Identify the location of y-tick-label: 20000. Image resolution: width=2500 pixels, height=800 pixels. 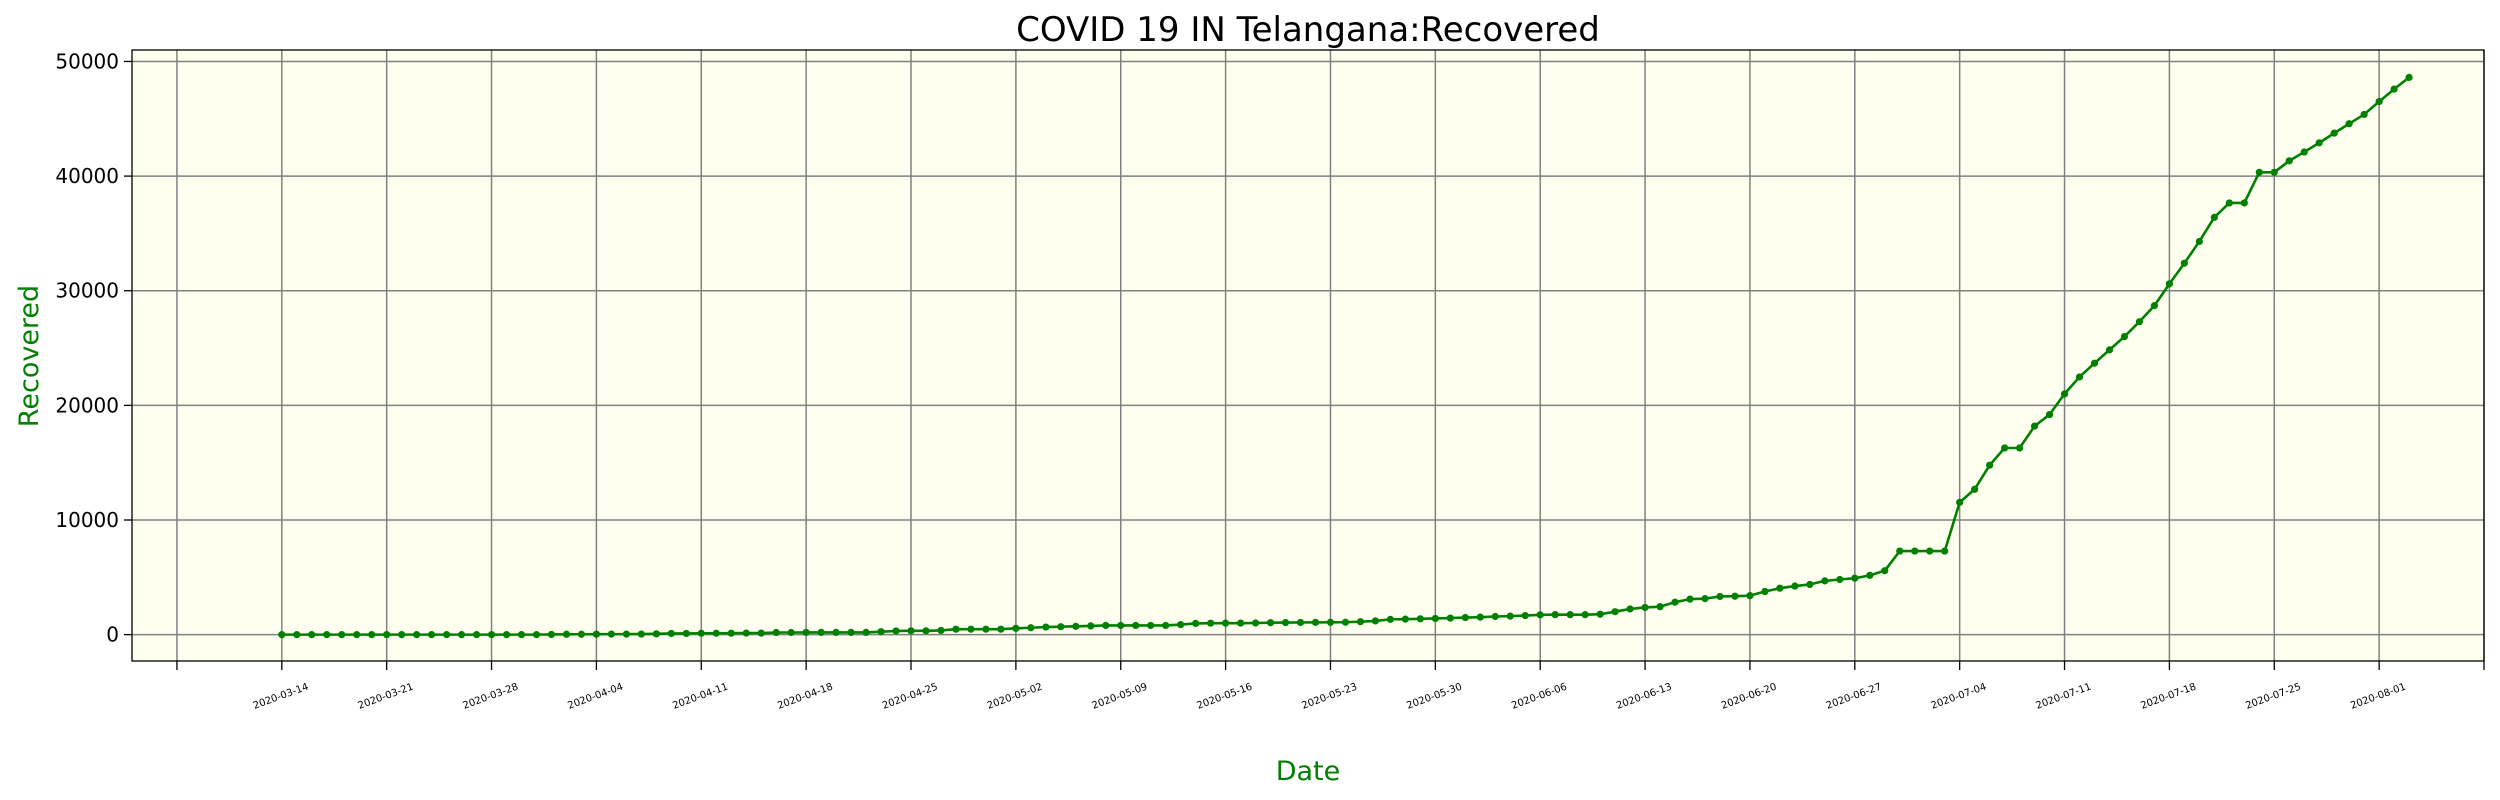
(87, 405).